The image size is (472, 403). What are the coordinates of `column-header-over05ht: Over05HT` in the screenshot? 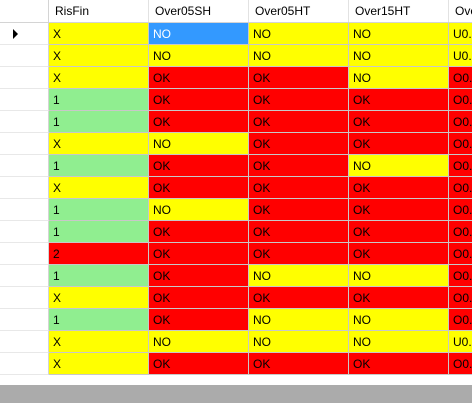 It's located at (299, 11).